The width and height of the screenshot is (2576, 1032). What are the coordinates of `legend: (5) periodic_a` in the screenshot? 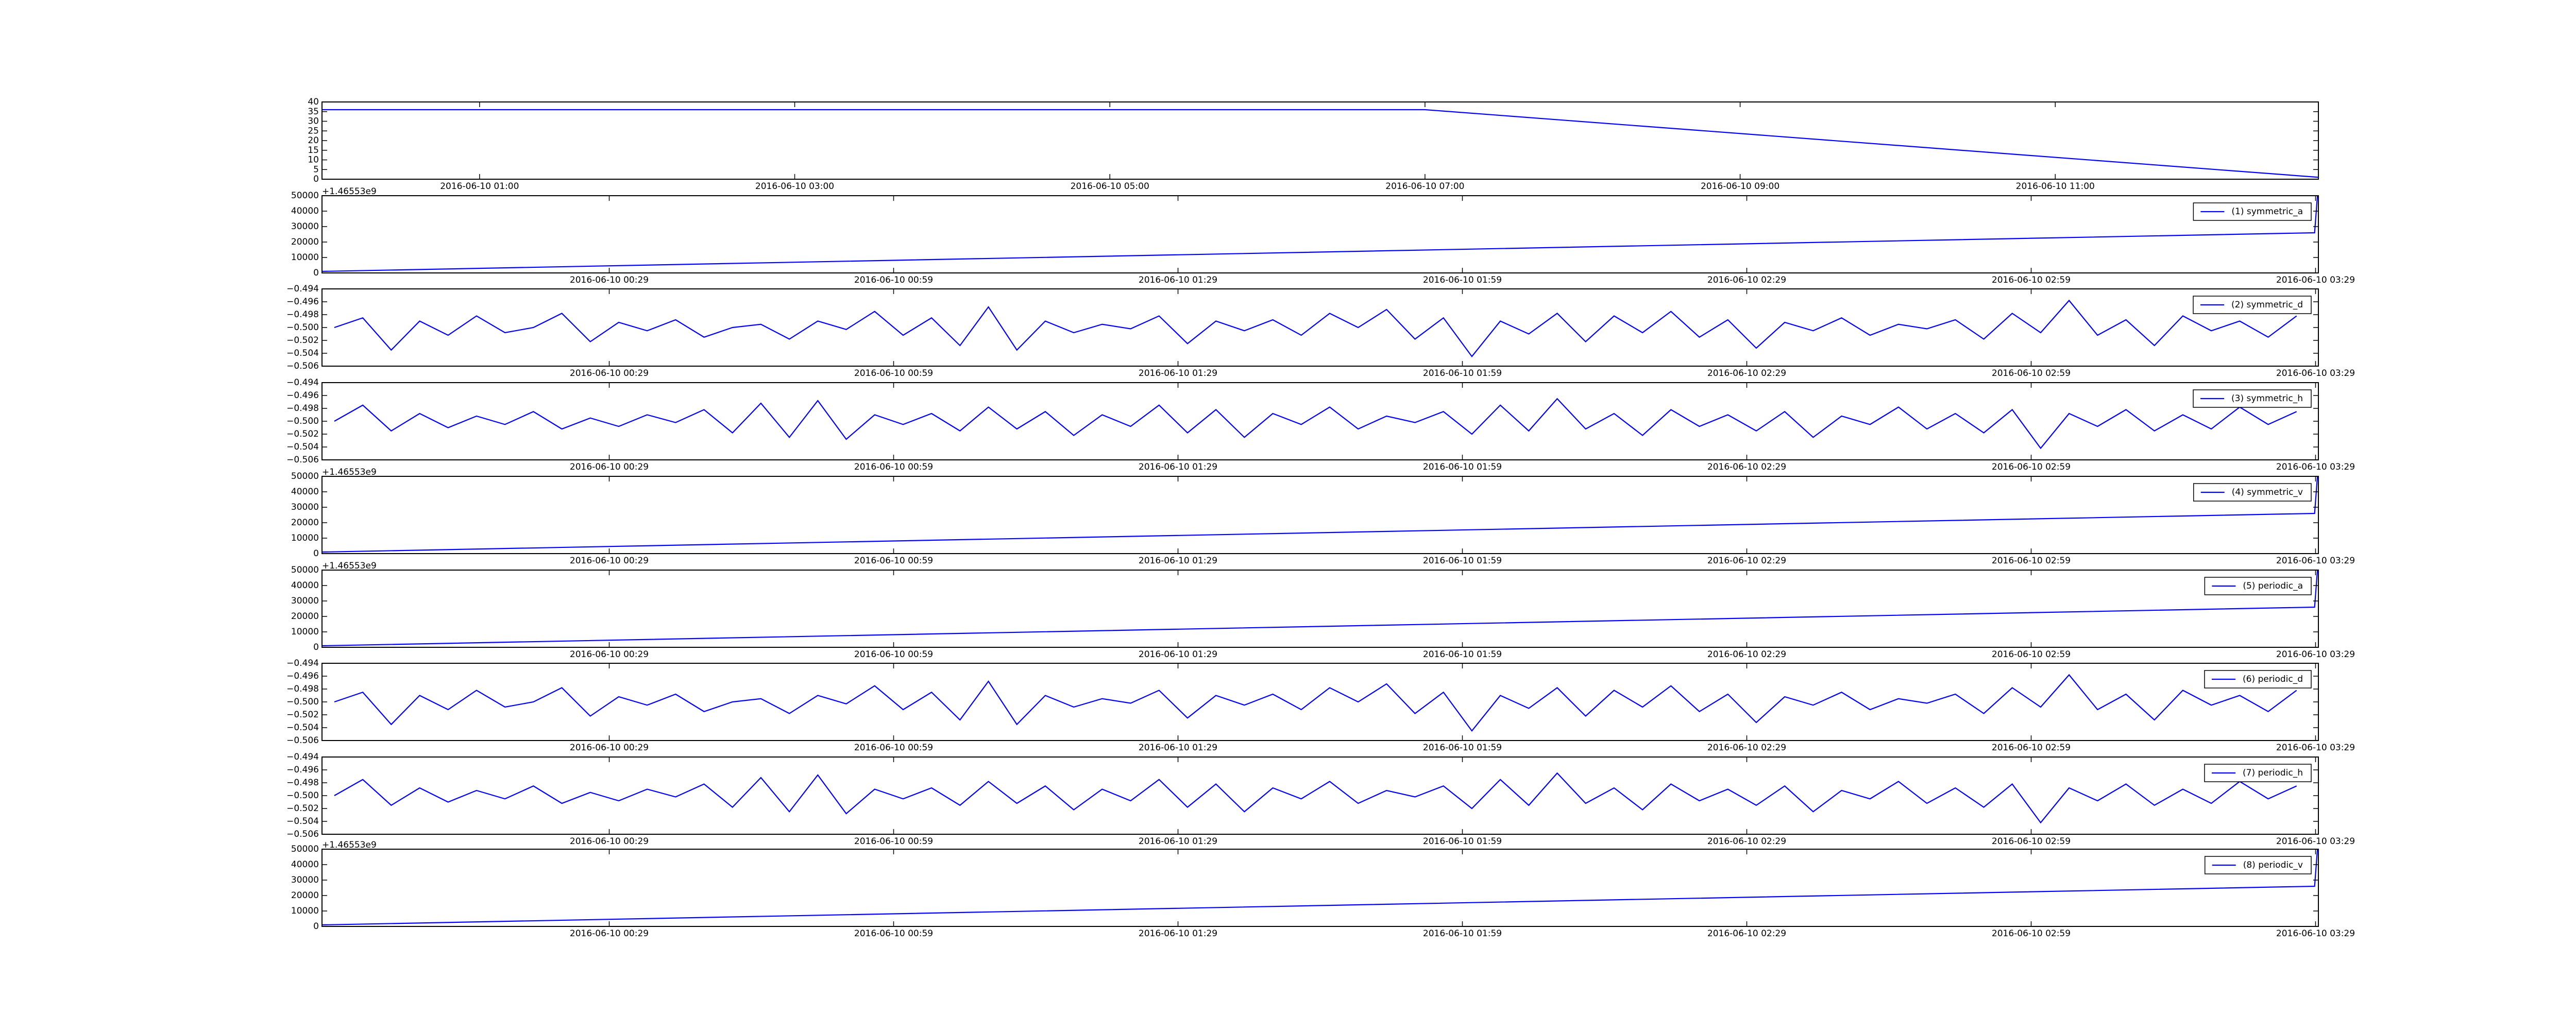 It's located at (2258, 586).